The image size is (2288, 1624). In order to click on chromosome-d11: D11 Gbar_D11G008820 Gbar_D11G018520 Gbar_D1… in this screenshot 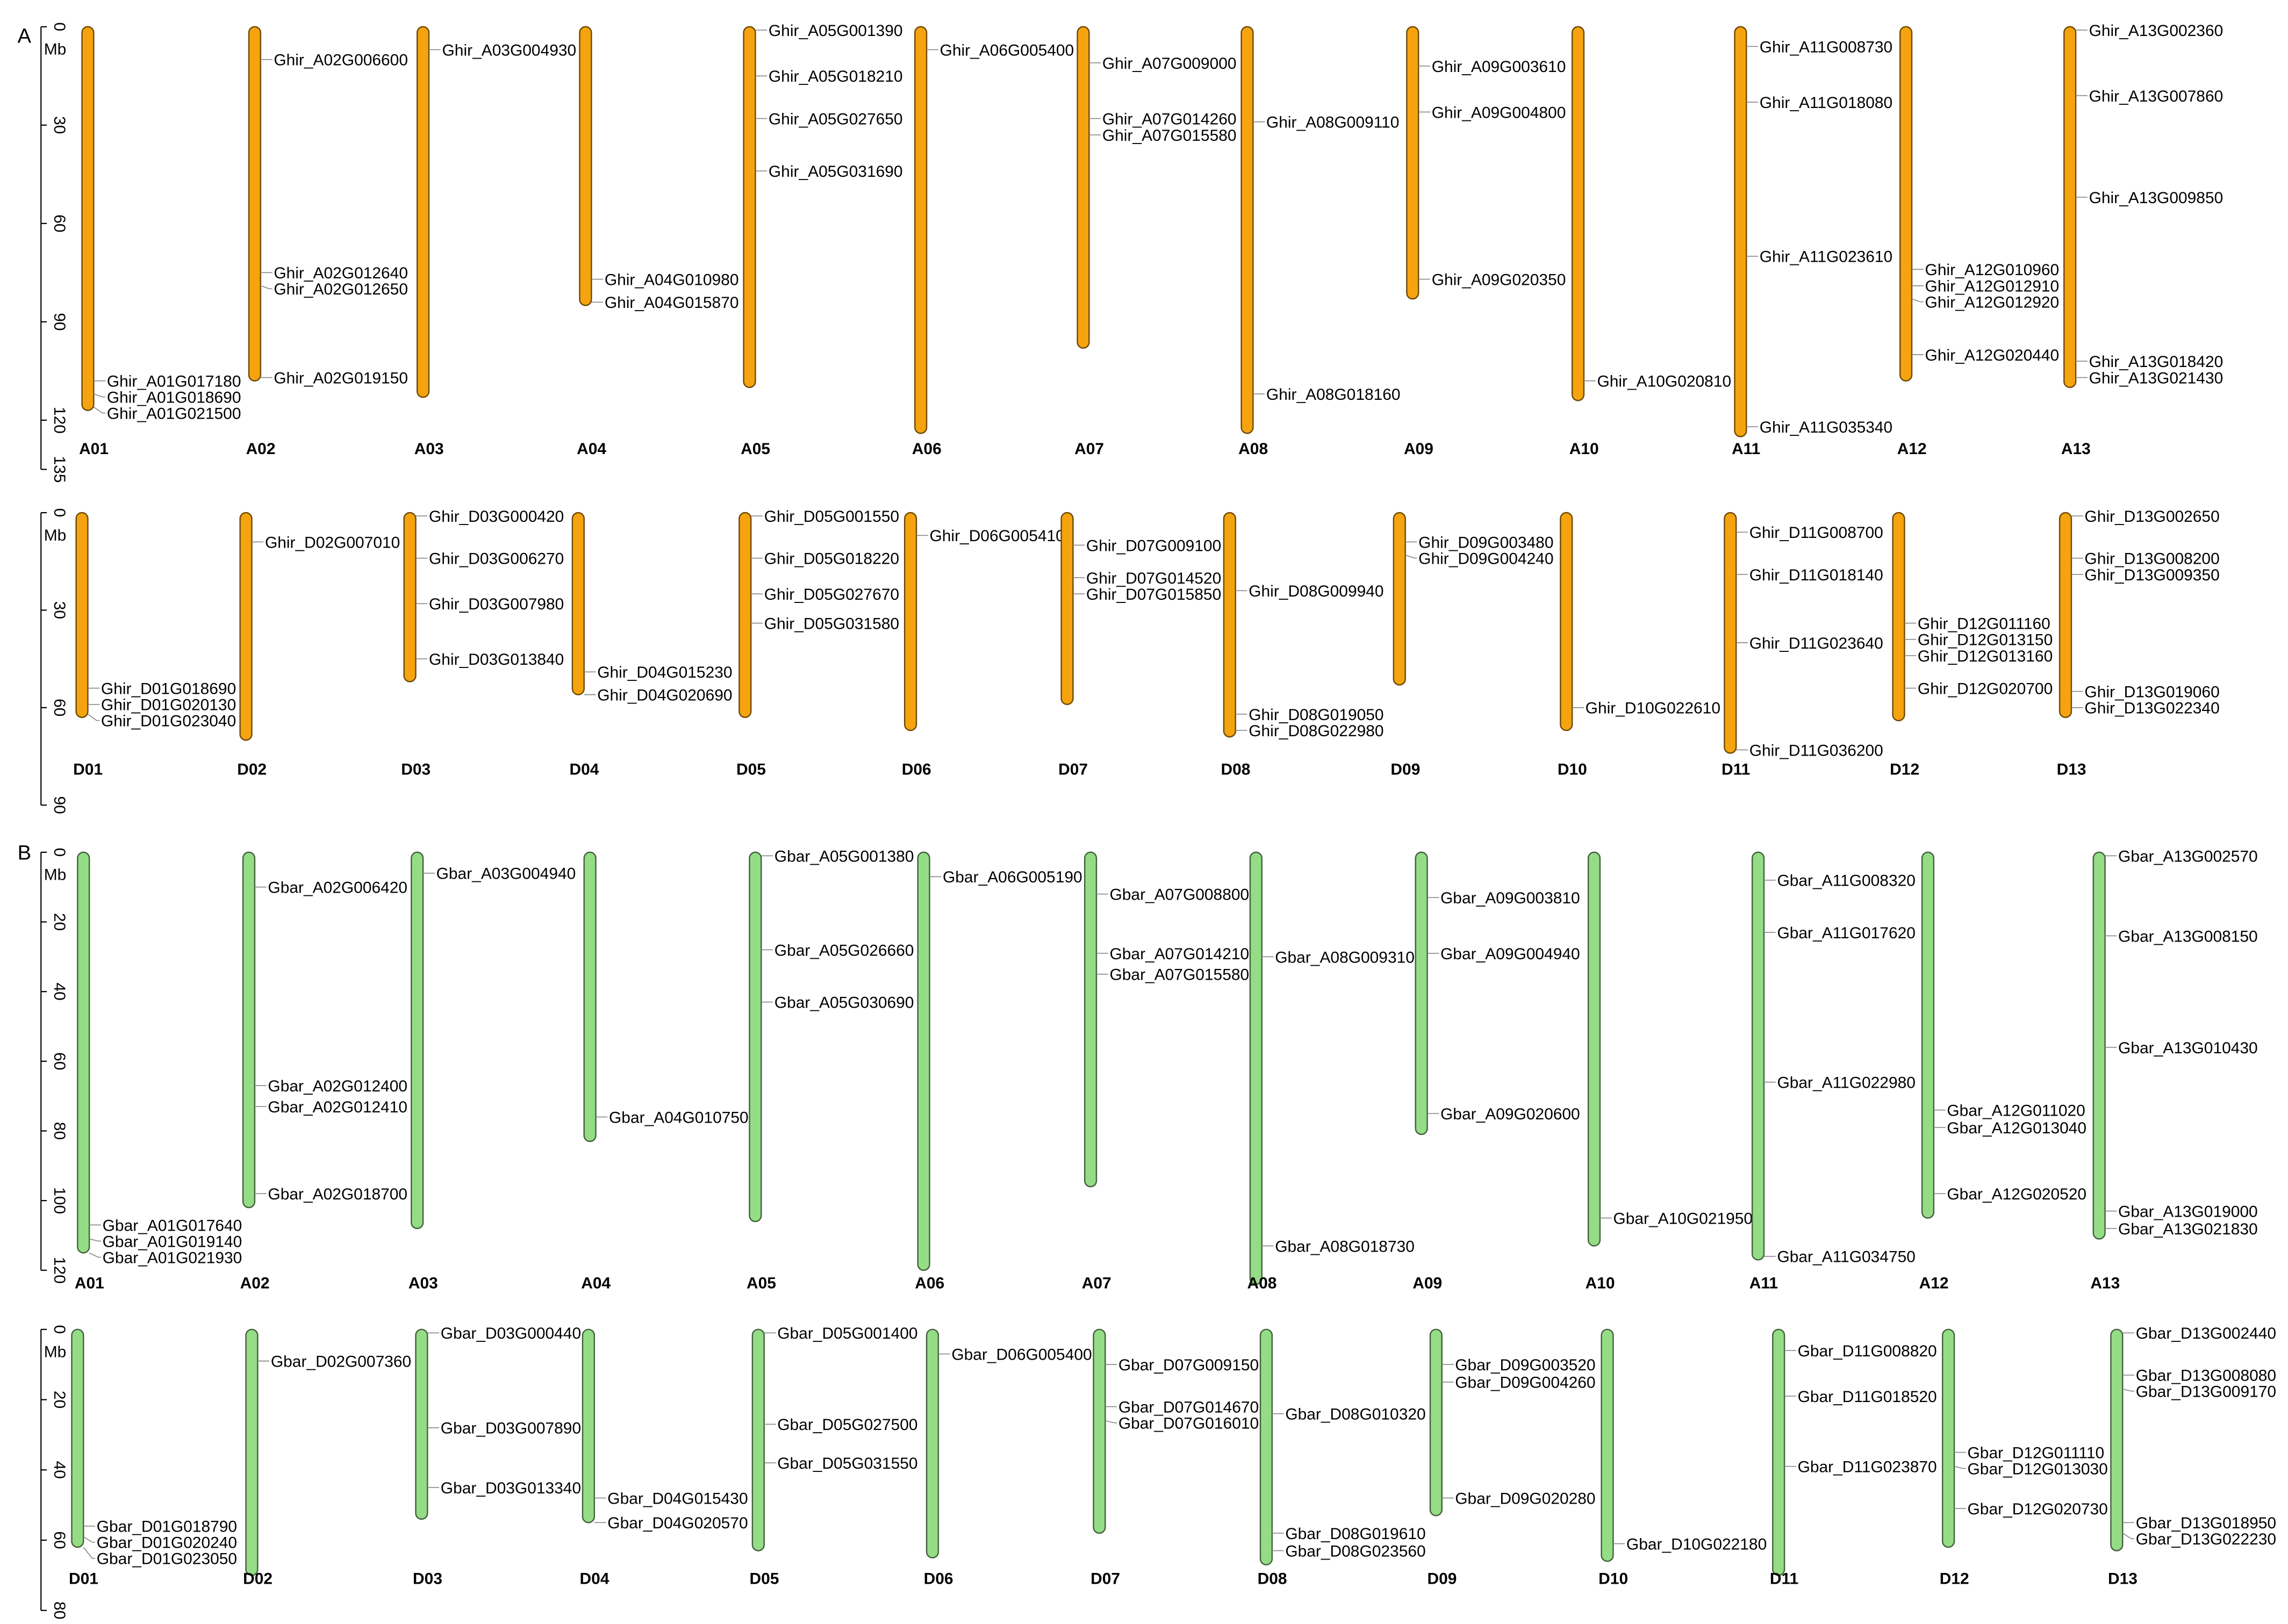, I will do `click(1854, 1458)`.